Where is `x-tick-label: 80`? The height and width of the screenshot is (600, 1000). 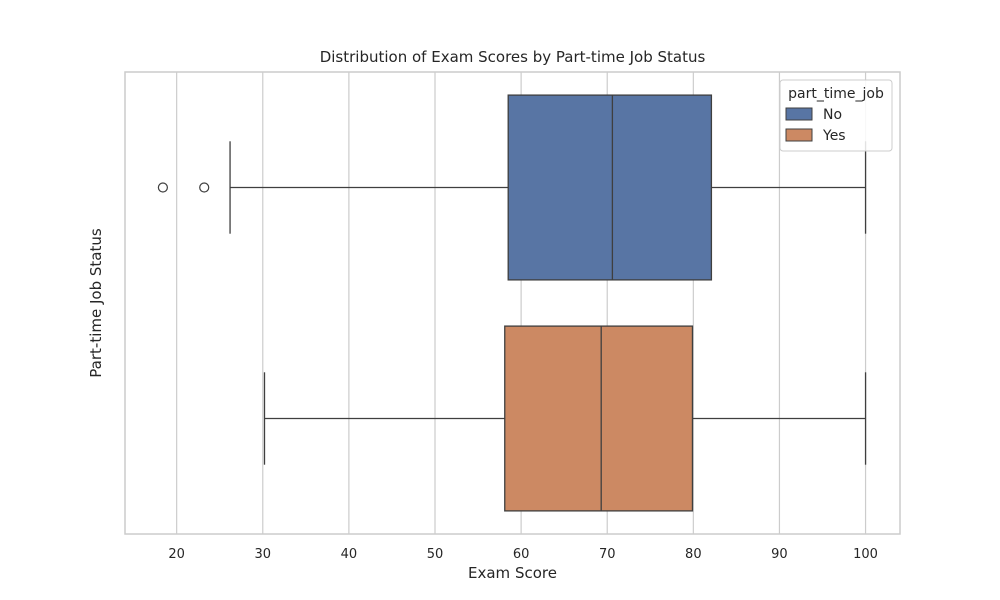 x-tick-label: 80 is located at coordinates (693, 554).